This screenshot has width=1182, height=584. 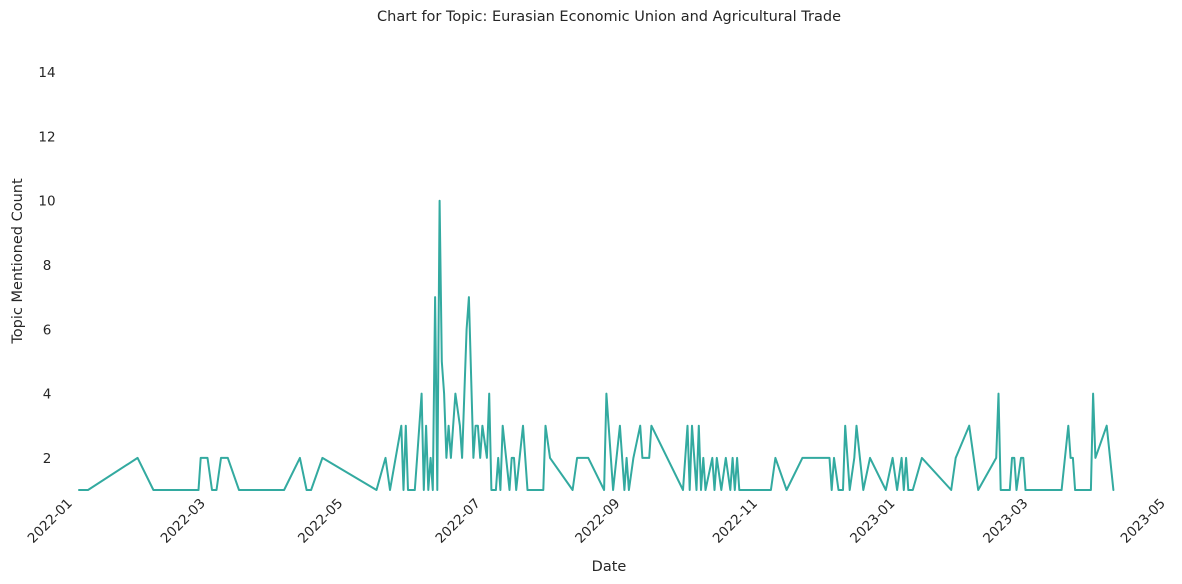 I want to click on x-axis-label: Date, so click(x=609, y=567).